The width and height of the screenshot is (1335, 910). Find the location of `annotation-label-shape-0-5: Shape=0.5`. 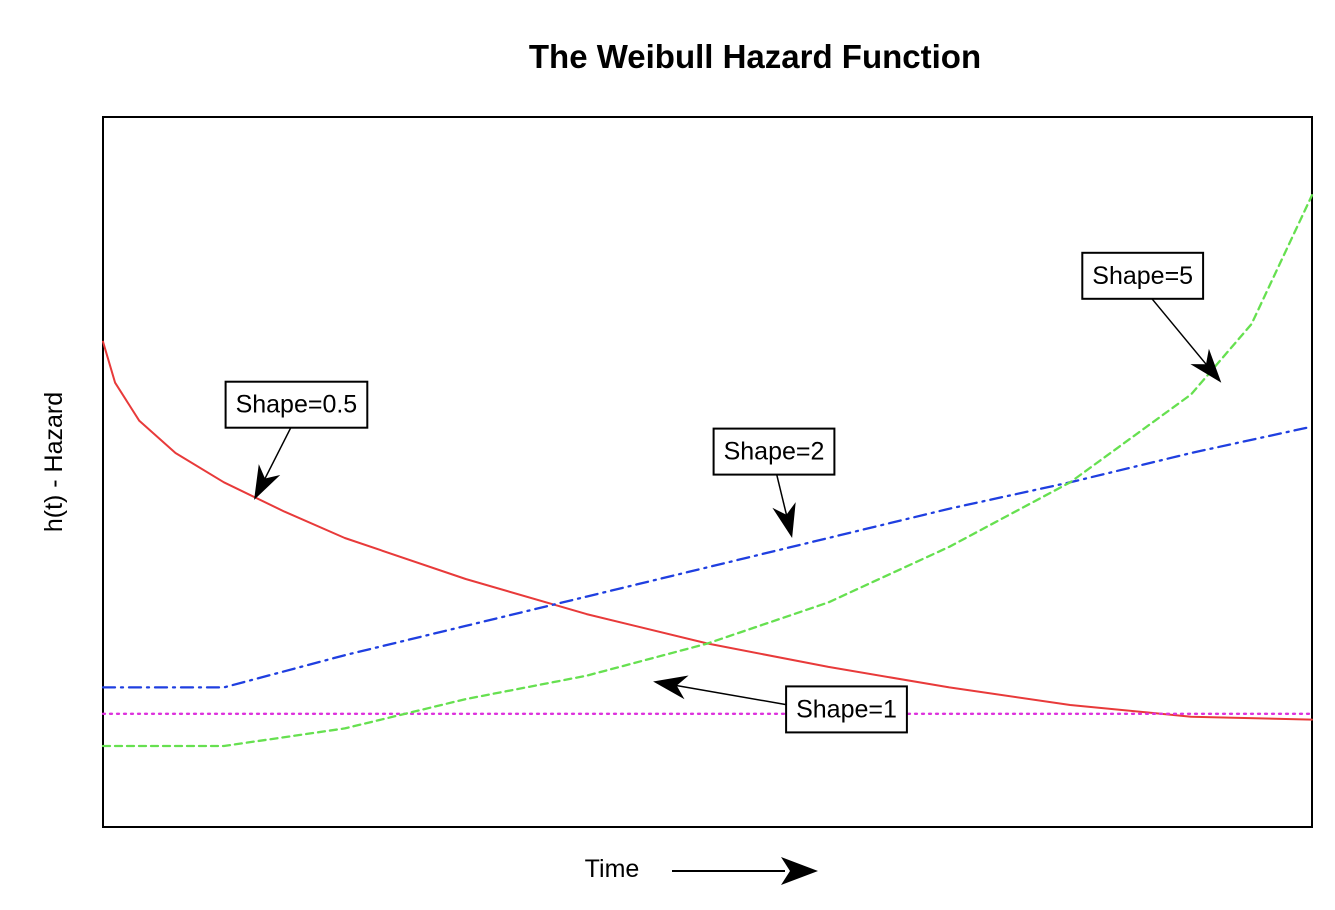

annotation-label-shape-0-5: Shape=0.5 is located at coordinates (297, 405).